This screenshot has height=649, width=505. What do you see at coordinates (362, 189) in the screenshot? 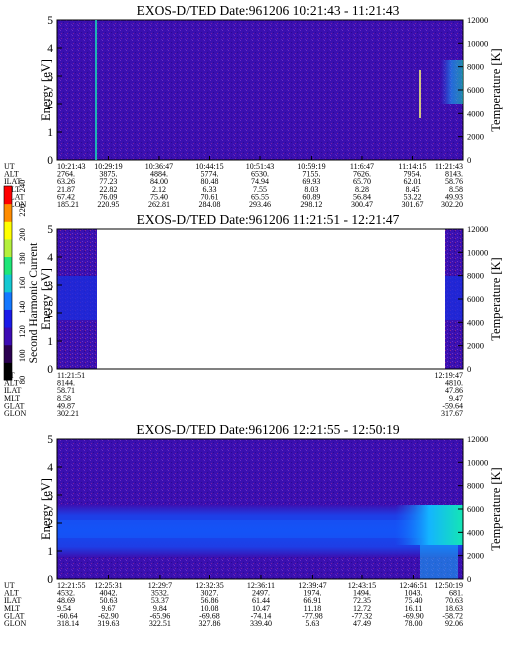
I see `orbit-cell: 8.28` at bounding box center [362, 189].